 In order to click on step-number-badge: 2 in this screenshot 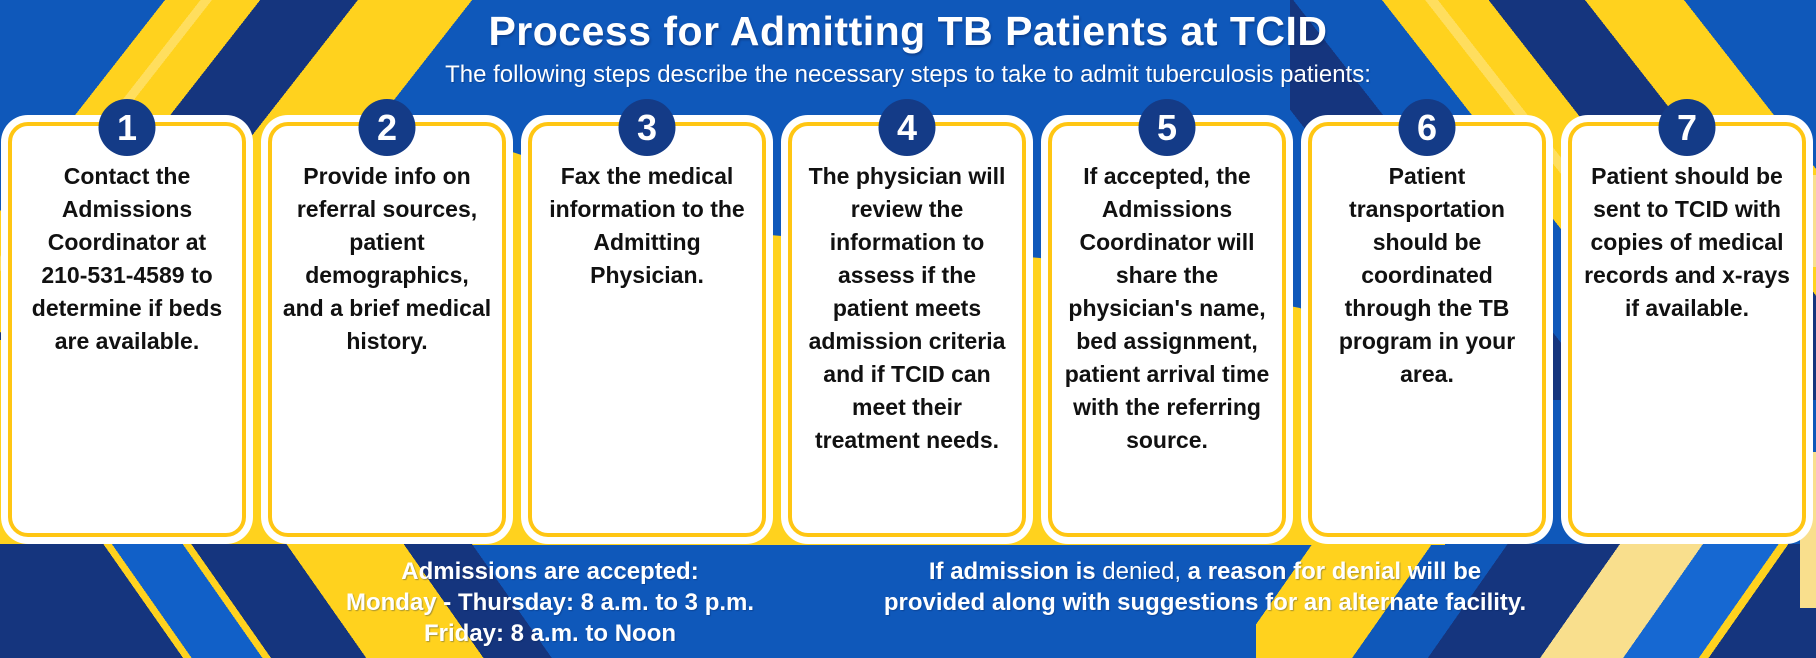, I will do `click(387, 127)`.